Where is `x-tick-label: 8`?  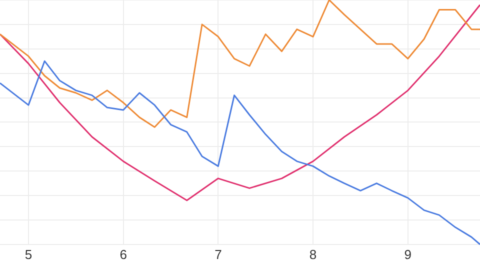 x-tick-label: 8 is located at coordinates (313, 254).